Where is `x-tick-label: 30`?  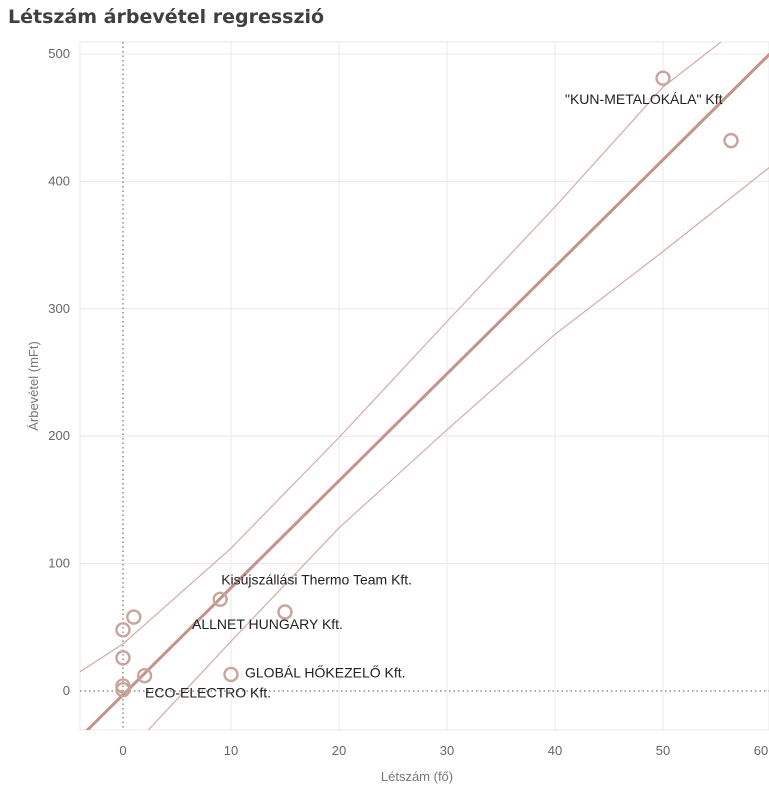
x-tick-label: 30 is located at coordinates (447, 750).